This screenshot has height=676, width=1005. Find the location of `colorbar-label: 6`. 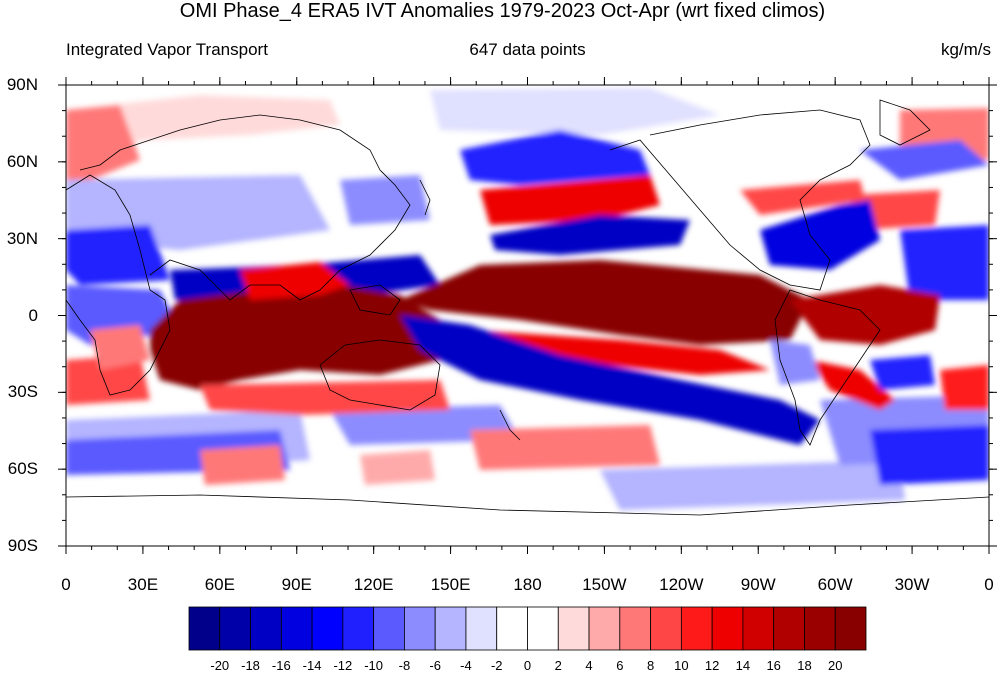

colorbar-label: 6 is located at coordinates (620, 665).